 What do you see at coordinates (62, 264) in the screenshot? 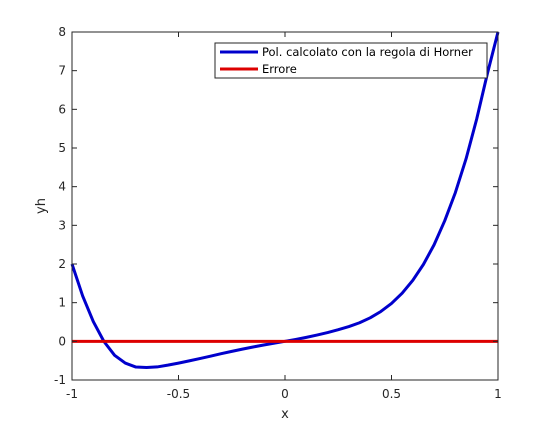
I see `y-tick-label: 2` at bounding box center [62, 264].